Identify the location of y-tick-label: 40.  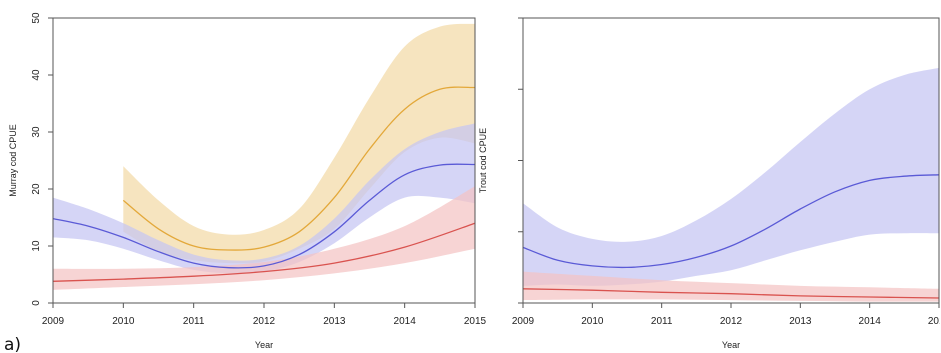
(36, 75).